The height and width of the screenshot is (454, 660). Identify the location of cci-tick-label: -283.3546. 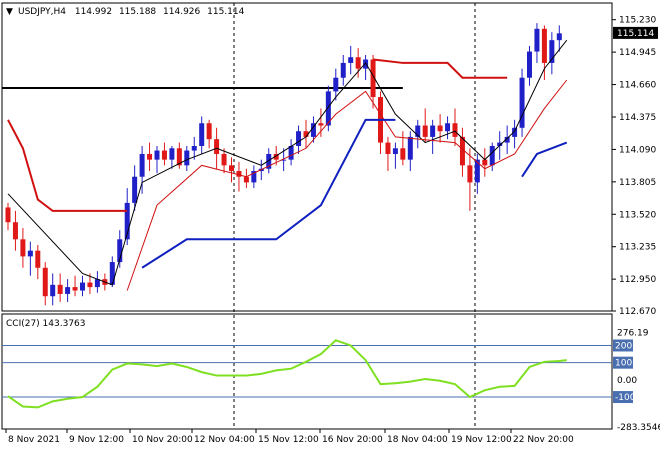
(638, 428).